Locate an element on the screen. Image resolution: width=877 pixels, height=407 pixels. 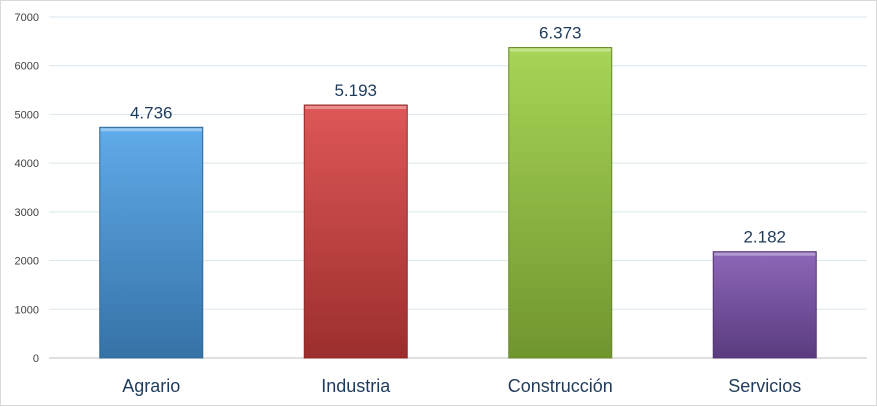
data-label: 6.373 is located at coordinates (560, 33).